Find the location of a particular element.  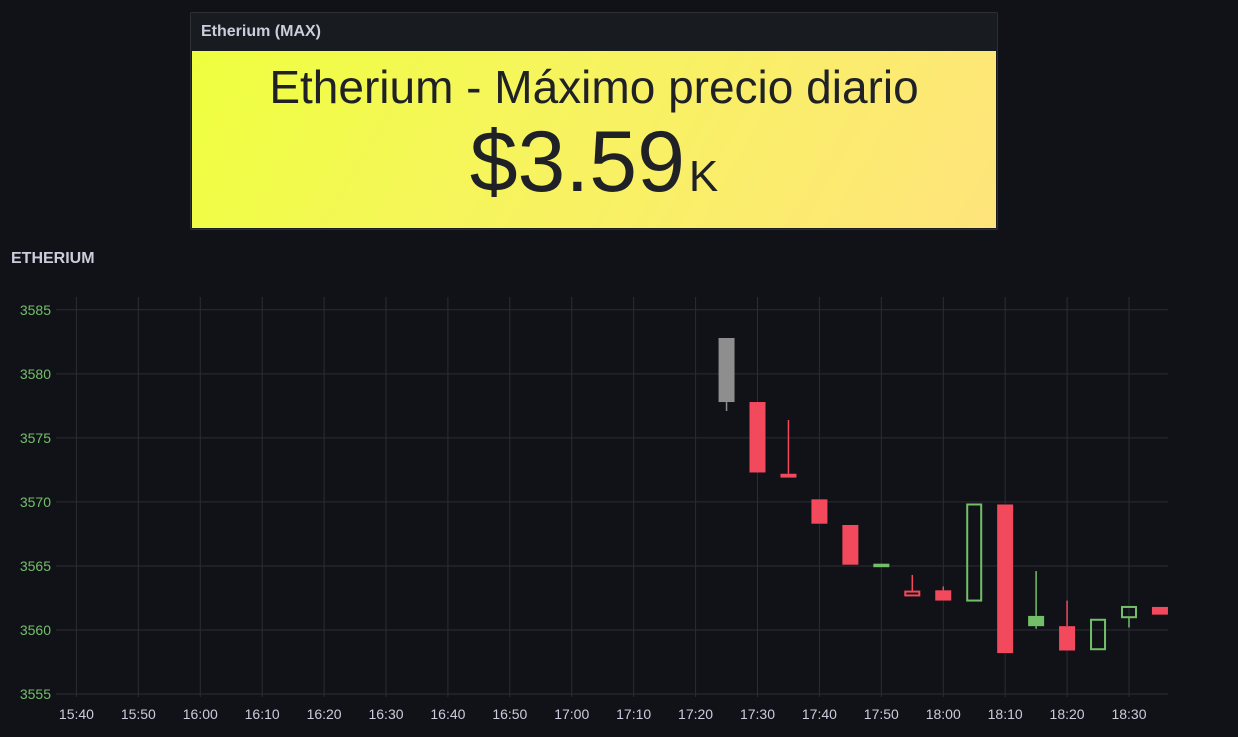

x-tick-label: 16:50 is located at coordinates (509, 714).